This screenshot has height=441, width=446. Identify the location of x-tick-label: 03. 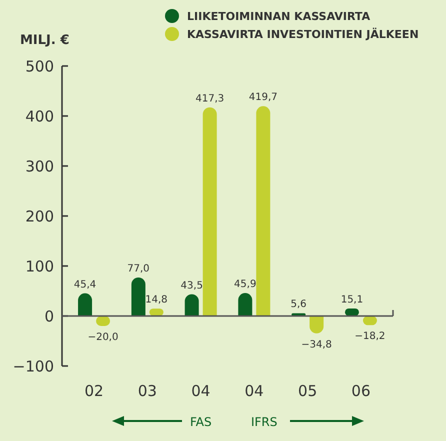
(147, 391).